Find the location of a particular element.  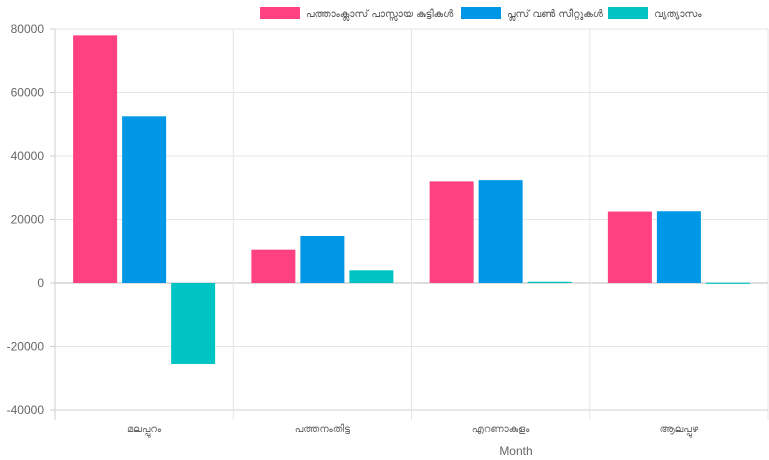

x-category-label: ആലപ്പുഴ is located at coordinates (679, 430).